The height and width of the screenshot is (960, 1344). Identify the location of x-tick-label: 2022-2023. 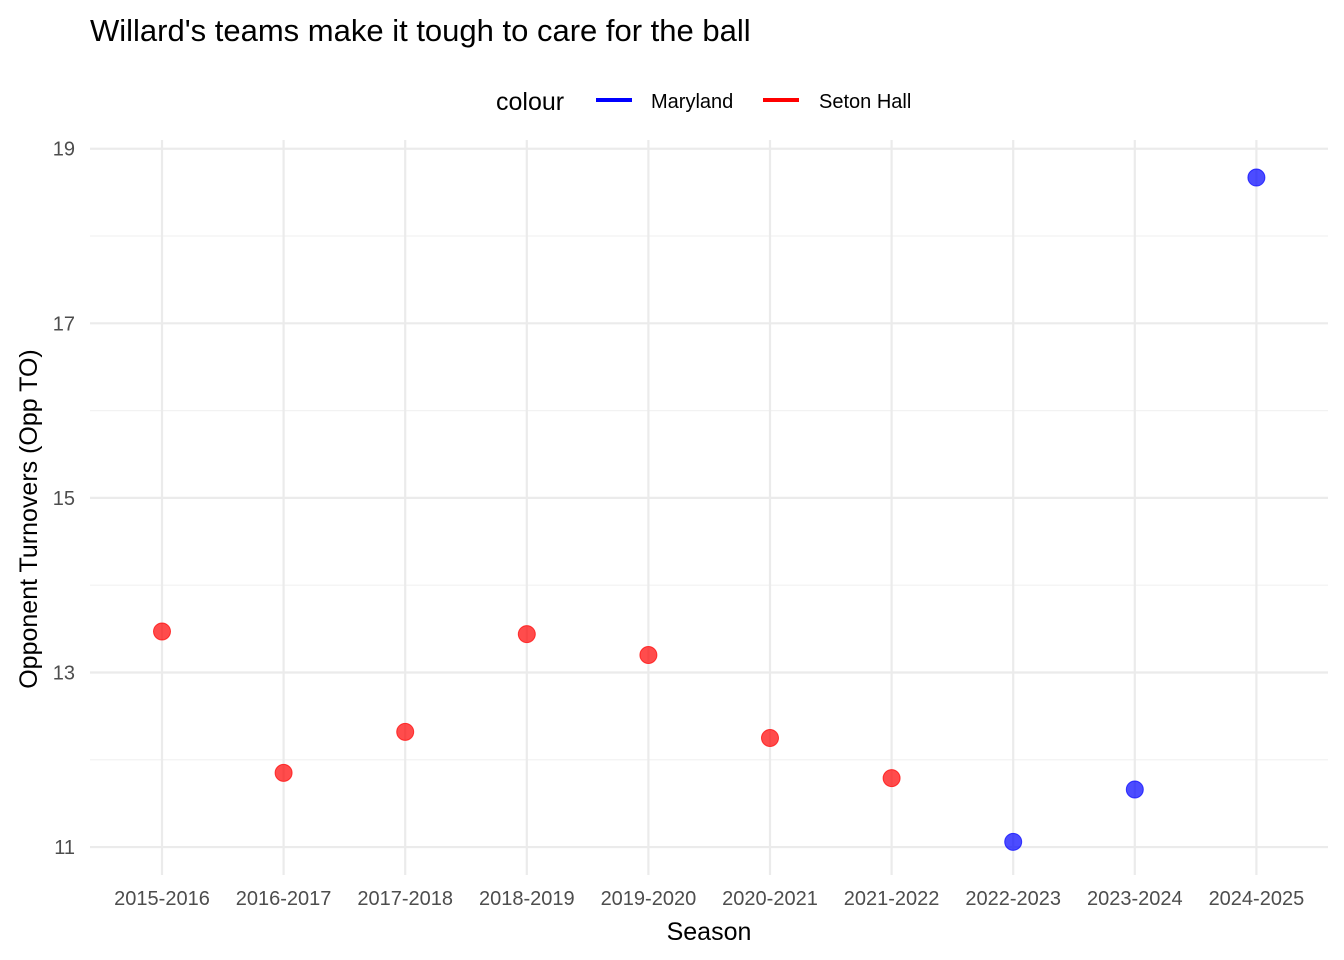
(1013, 899).